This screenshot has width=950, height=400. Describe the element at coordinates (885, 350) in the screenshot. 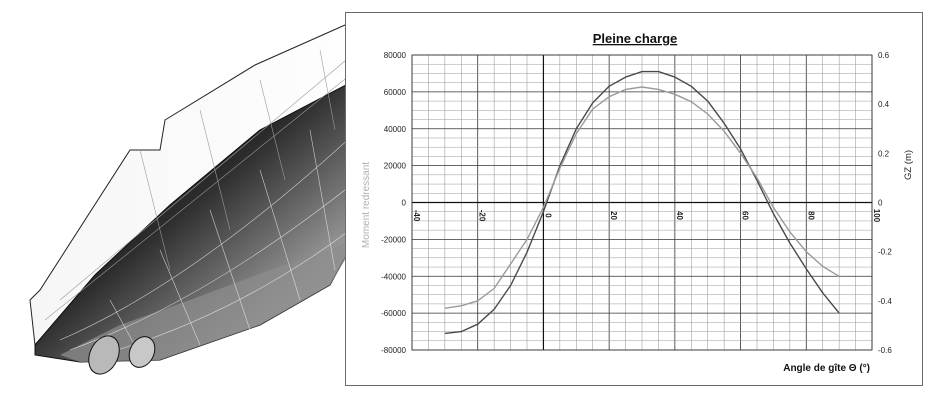

I see `y-right-tick-label: -0.6` at that location.